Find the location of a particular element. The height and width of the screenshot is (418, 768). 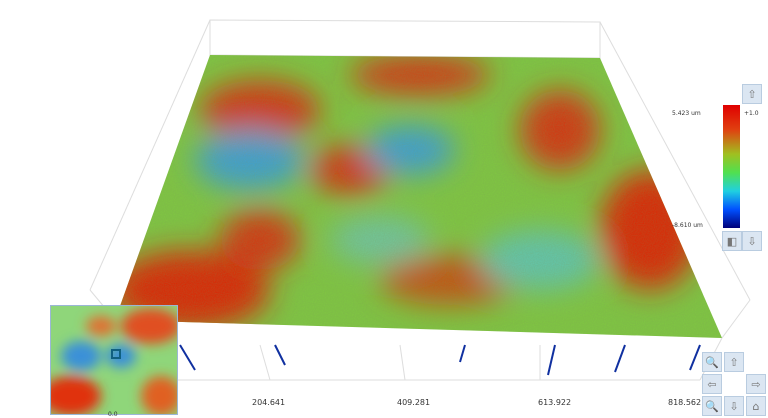

x-tick-label: 204.641 is located at coordinates (269, 402).